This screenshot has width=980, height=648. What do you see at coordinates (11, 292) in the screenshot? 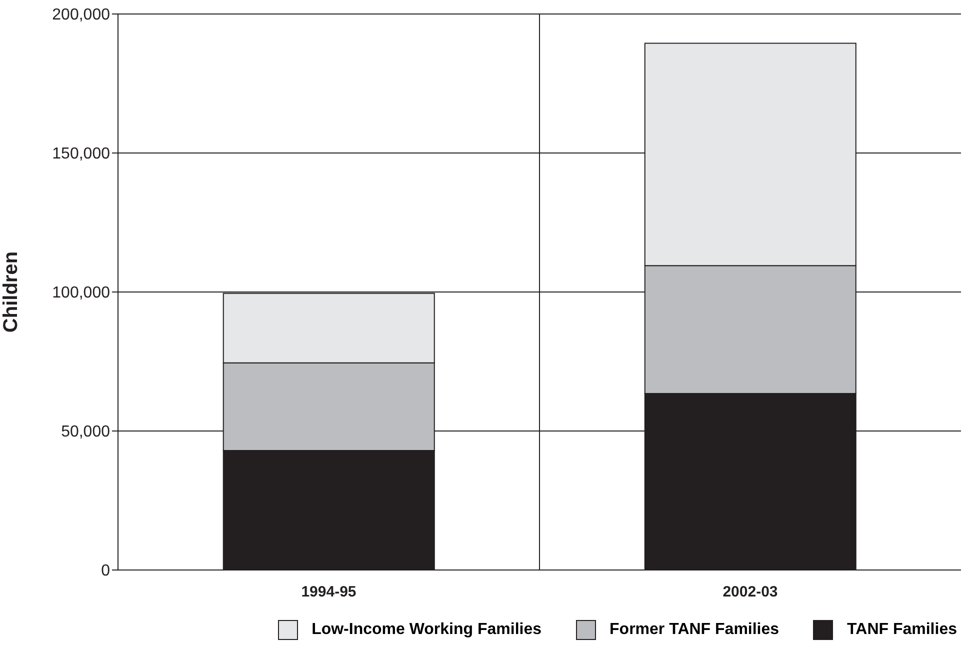
I see `y-axis-title: Children` at bounding box center [11, 292].